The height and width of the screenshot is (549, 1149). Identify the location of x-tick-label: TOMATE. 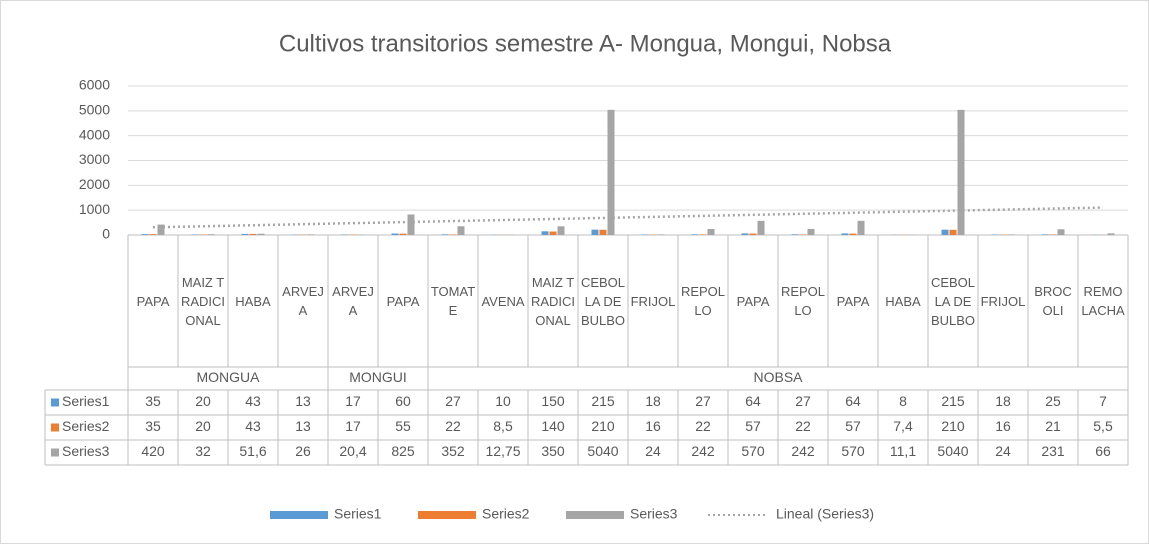
(453, 301).